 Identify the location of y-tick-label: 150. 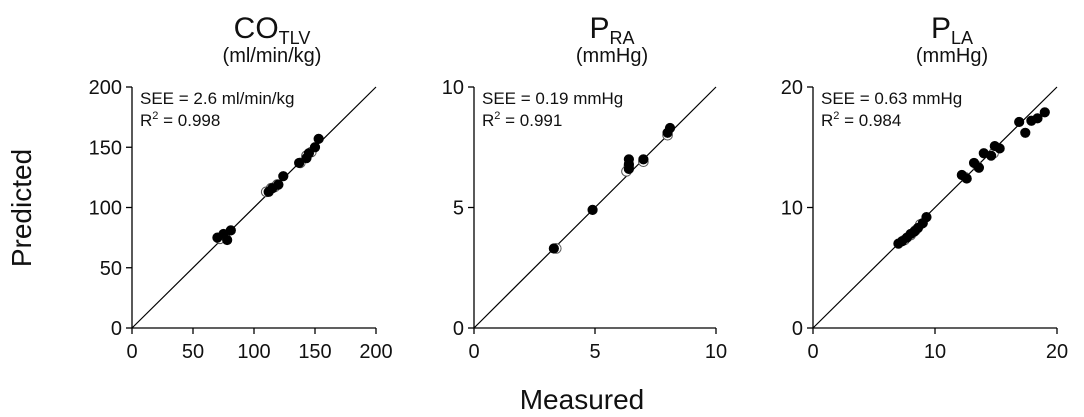
(105, 148).